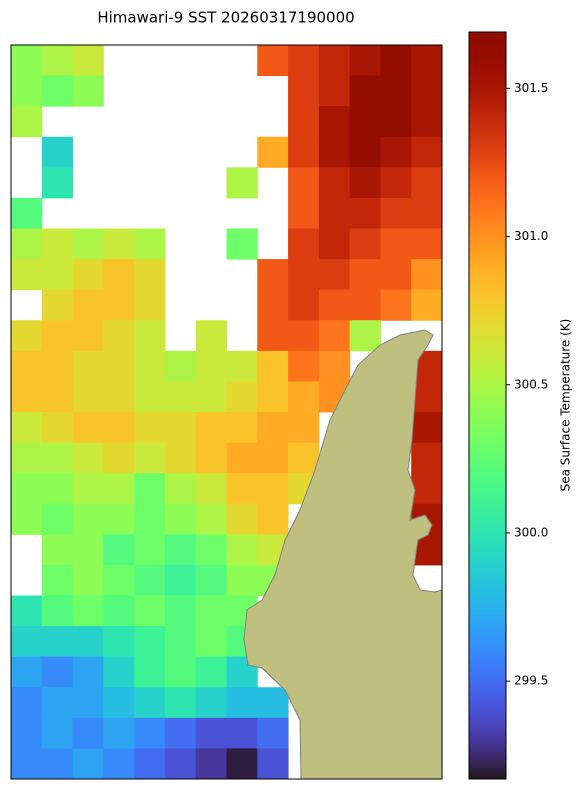  I want to click on colorbar-tick-label: 301.5, so click(531, 88).